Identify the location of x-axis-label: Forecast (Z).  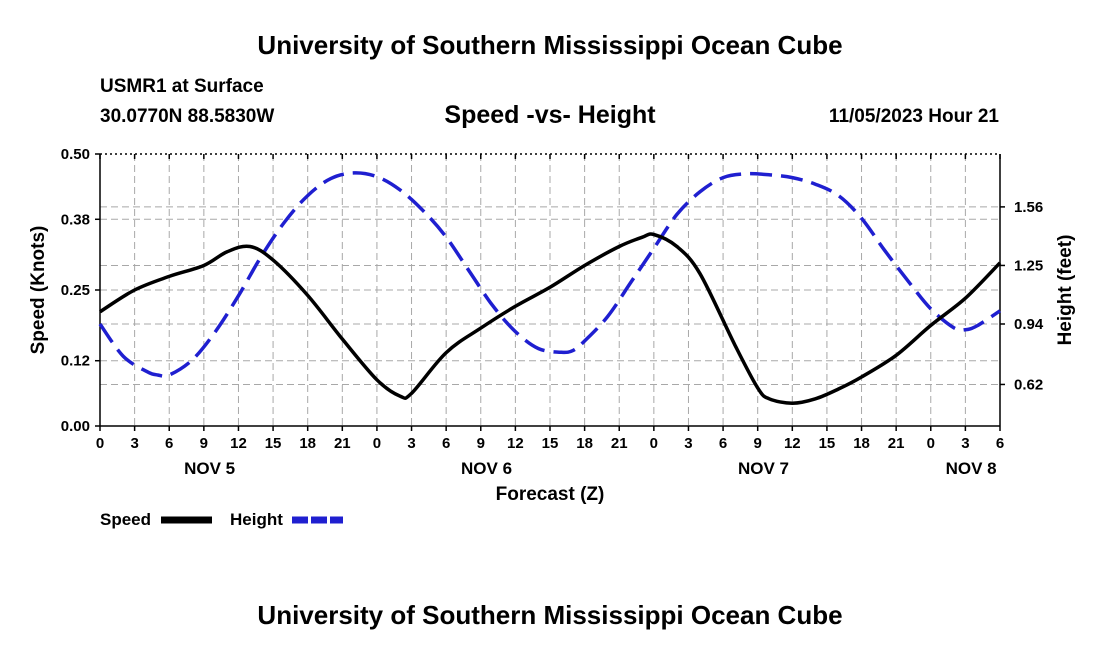
(550, 494).